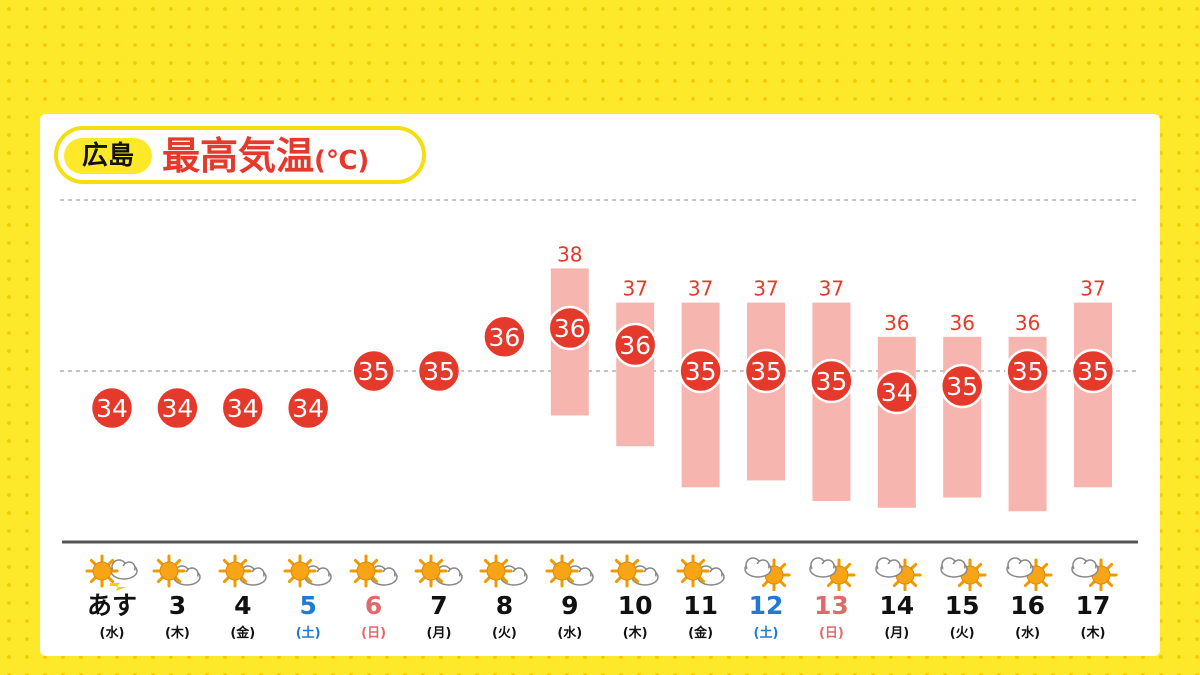 The width and height of the screenshot is (1200, 675). I want to click on day-column: 16 (水), so click(1028, 594).